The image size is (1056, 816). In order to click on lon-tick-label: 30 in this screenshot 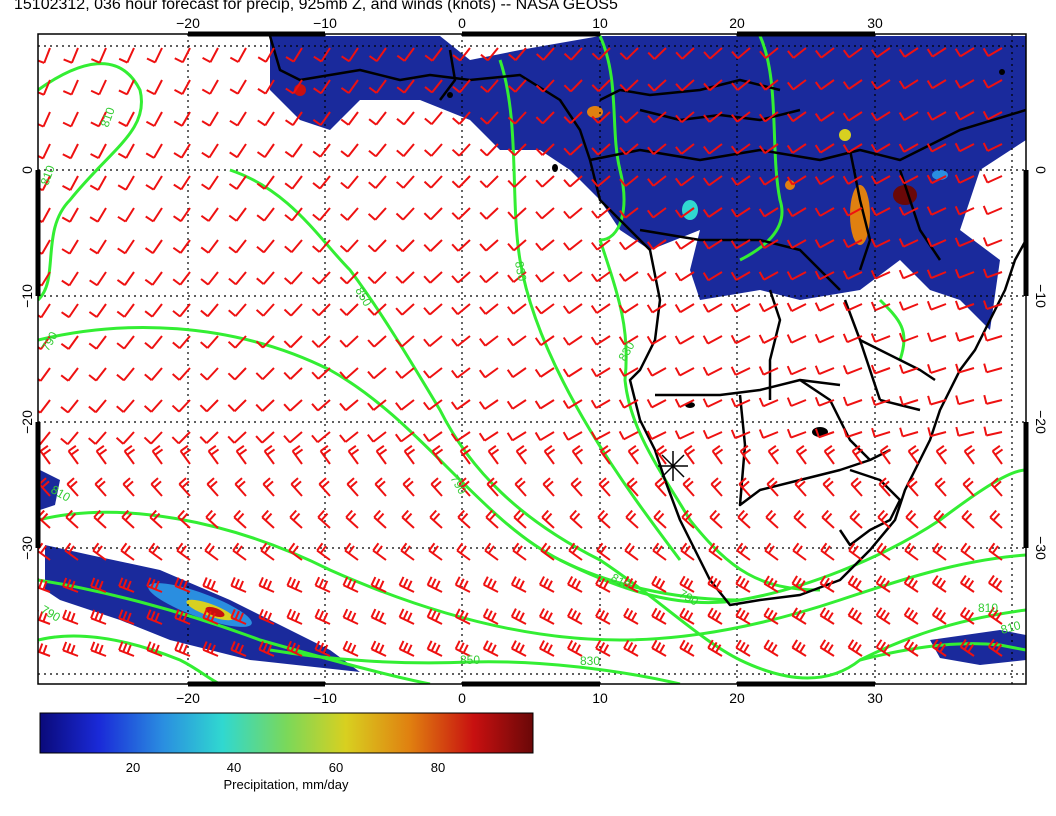, I will do `click(875, 23)`.